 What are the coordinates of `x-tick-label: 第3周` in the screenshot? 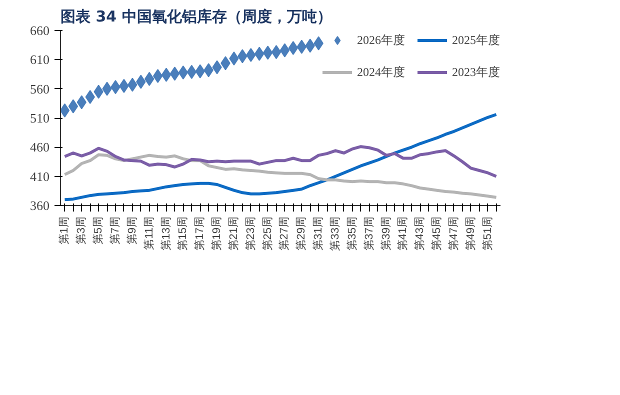 It's located at (82, 230).